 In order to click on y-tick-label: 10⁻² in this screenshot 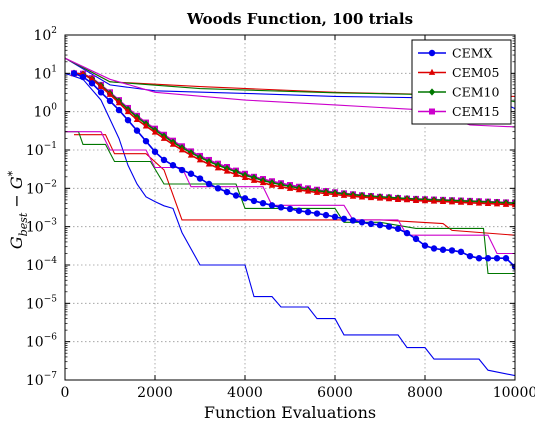, I will do `click(41, 188)`.